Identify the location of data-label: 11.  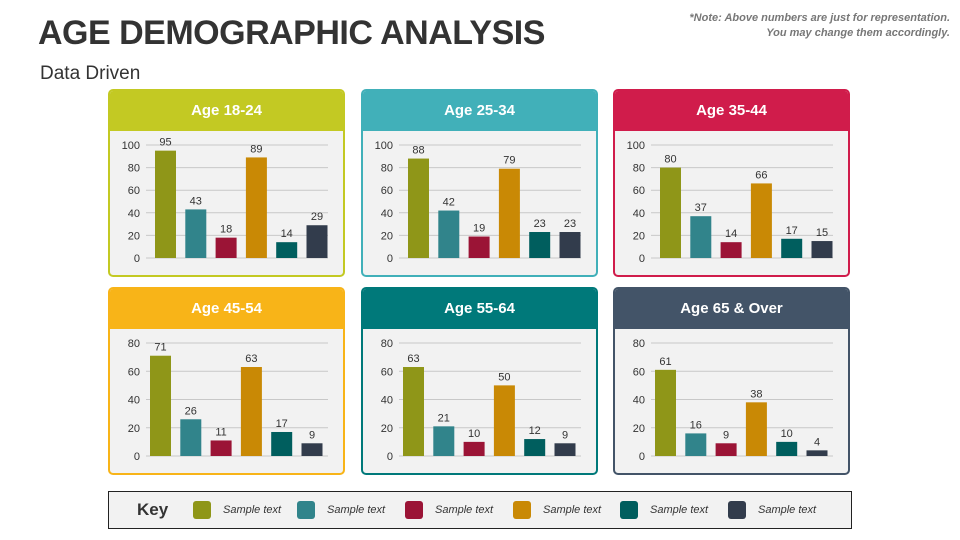
(220, 432).